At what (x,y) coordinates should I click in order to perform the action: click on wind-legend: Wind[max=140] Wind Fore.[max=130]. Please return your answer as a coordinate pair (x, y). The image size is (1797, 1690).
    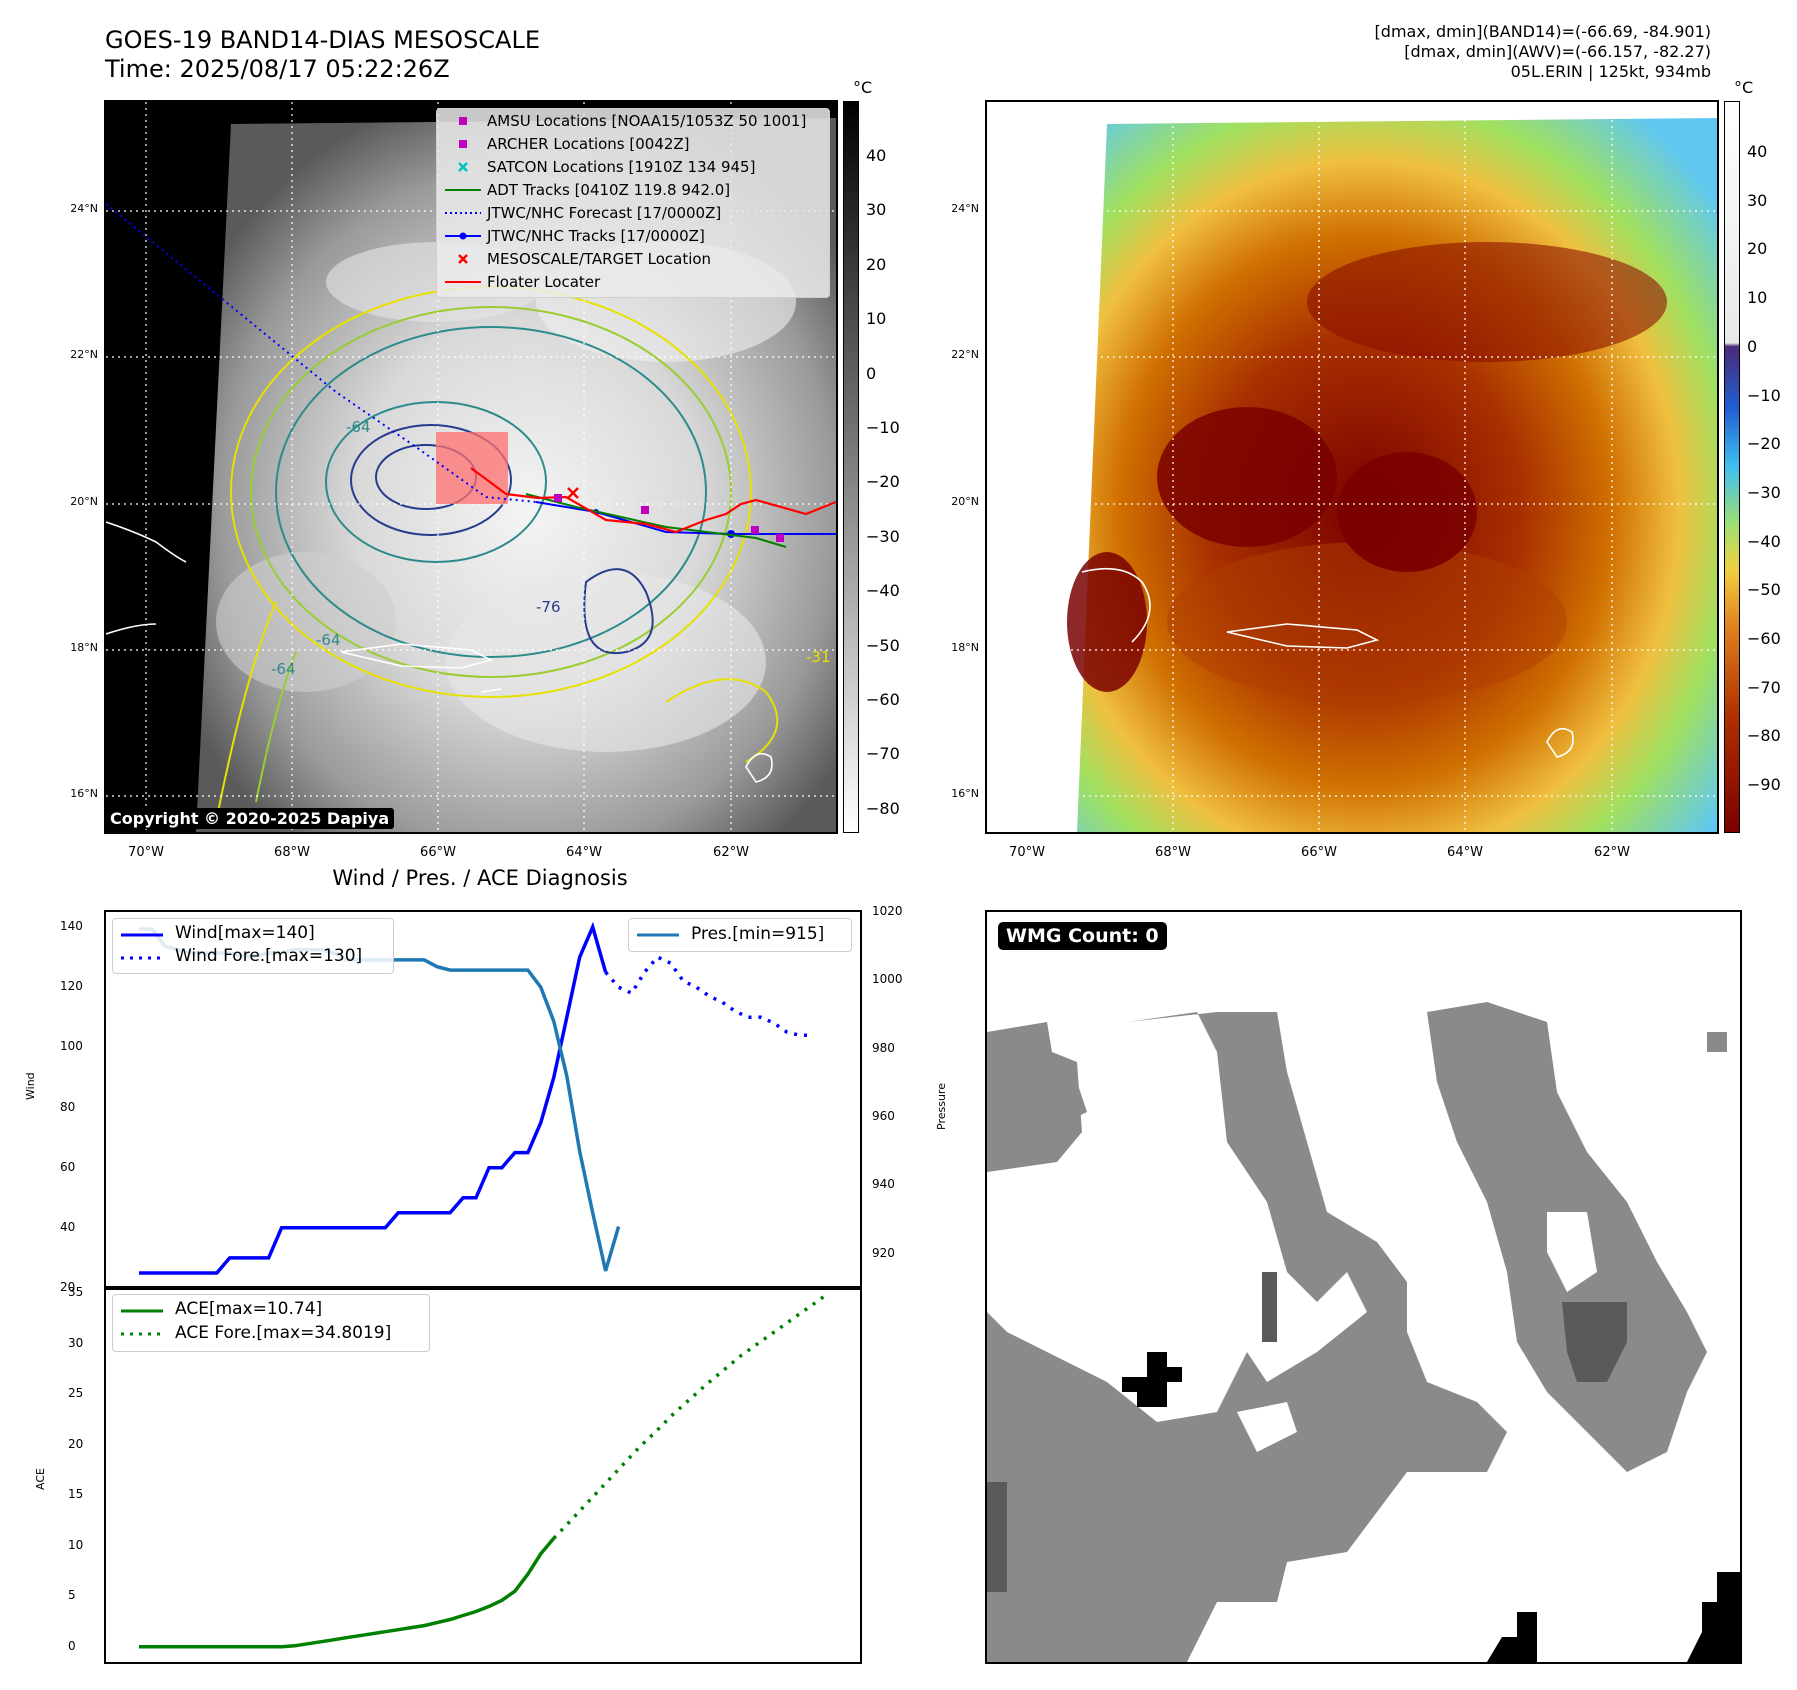
    Looking at the image, I should click on (253, 946).